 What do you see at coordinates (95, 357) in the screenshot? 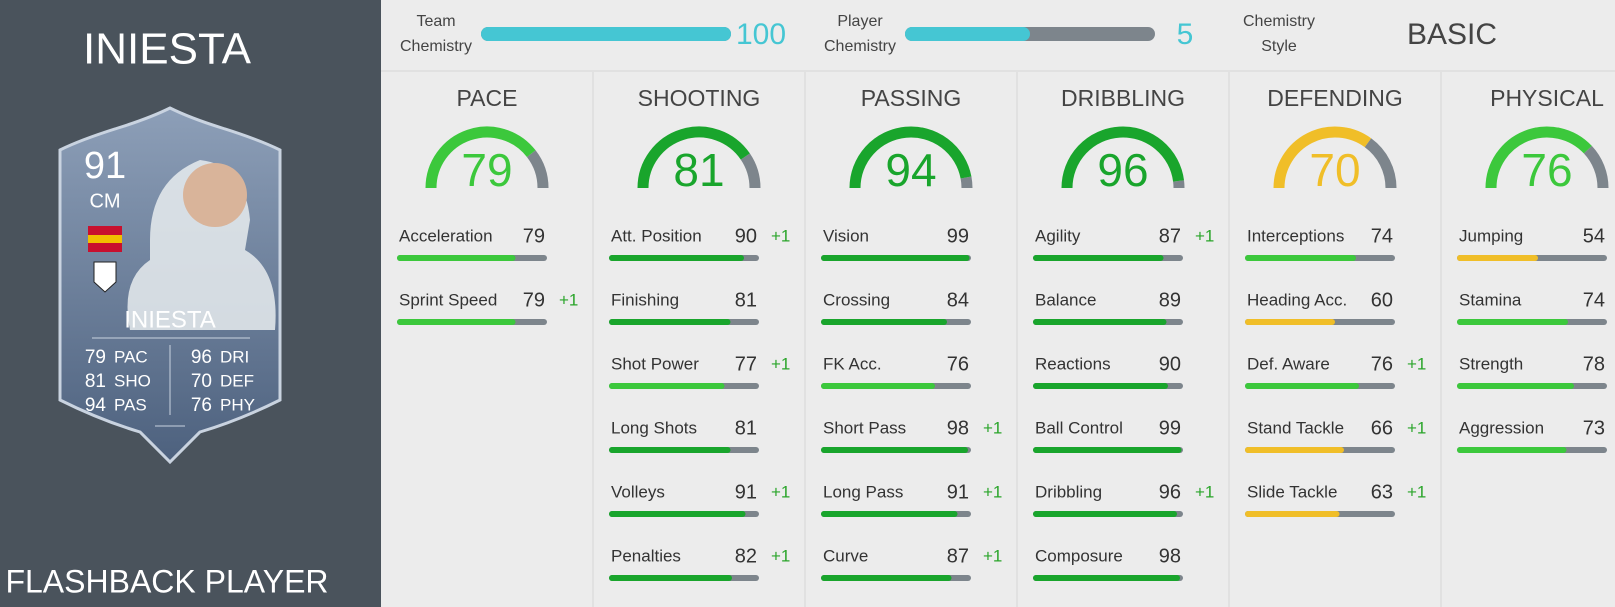
I see `card-stat-value: 79` at bounding box center [95, 357].